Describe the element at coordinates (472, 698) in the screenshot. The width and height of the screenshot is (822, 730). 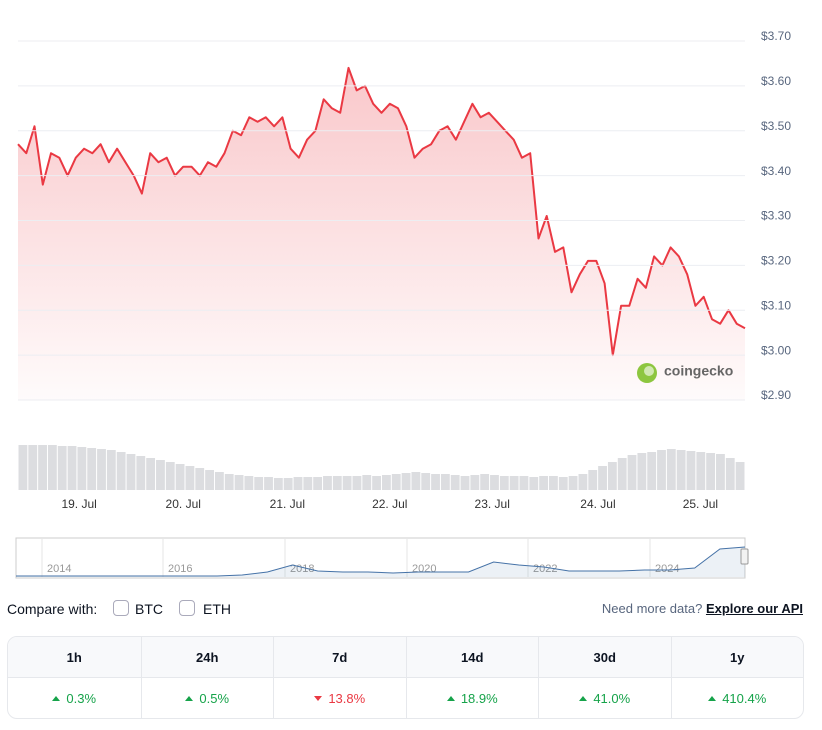
I see `change-cell: 18.9%` at that location.